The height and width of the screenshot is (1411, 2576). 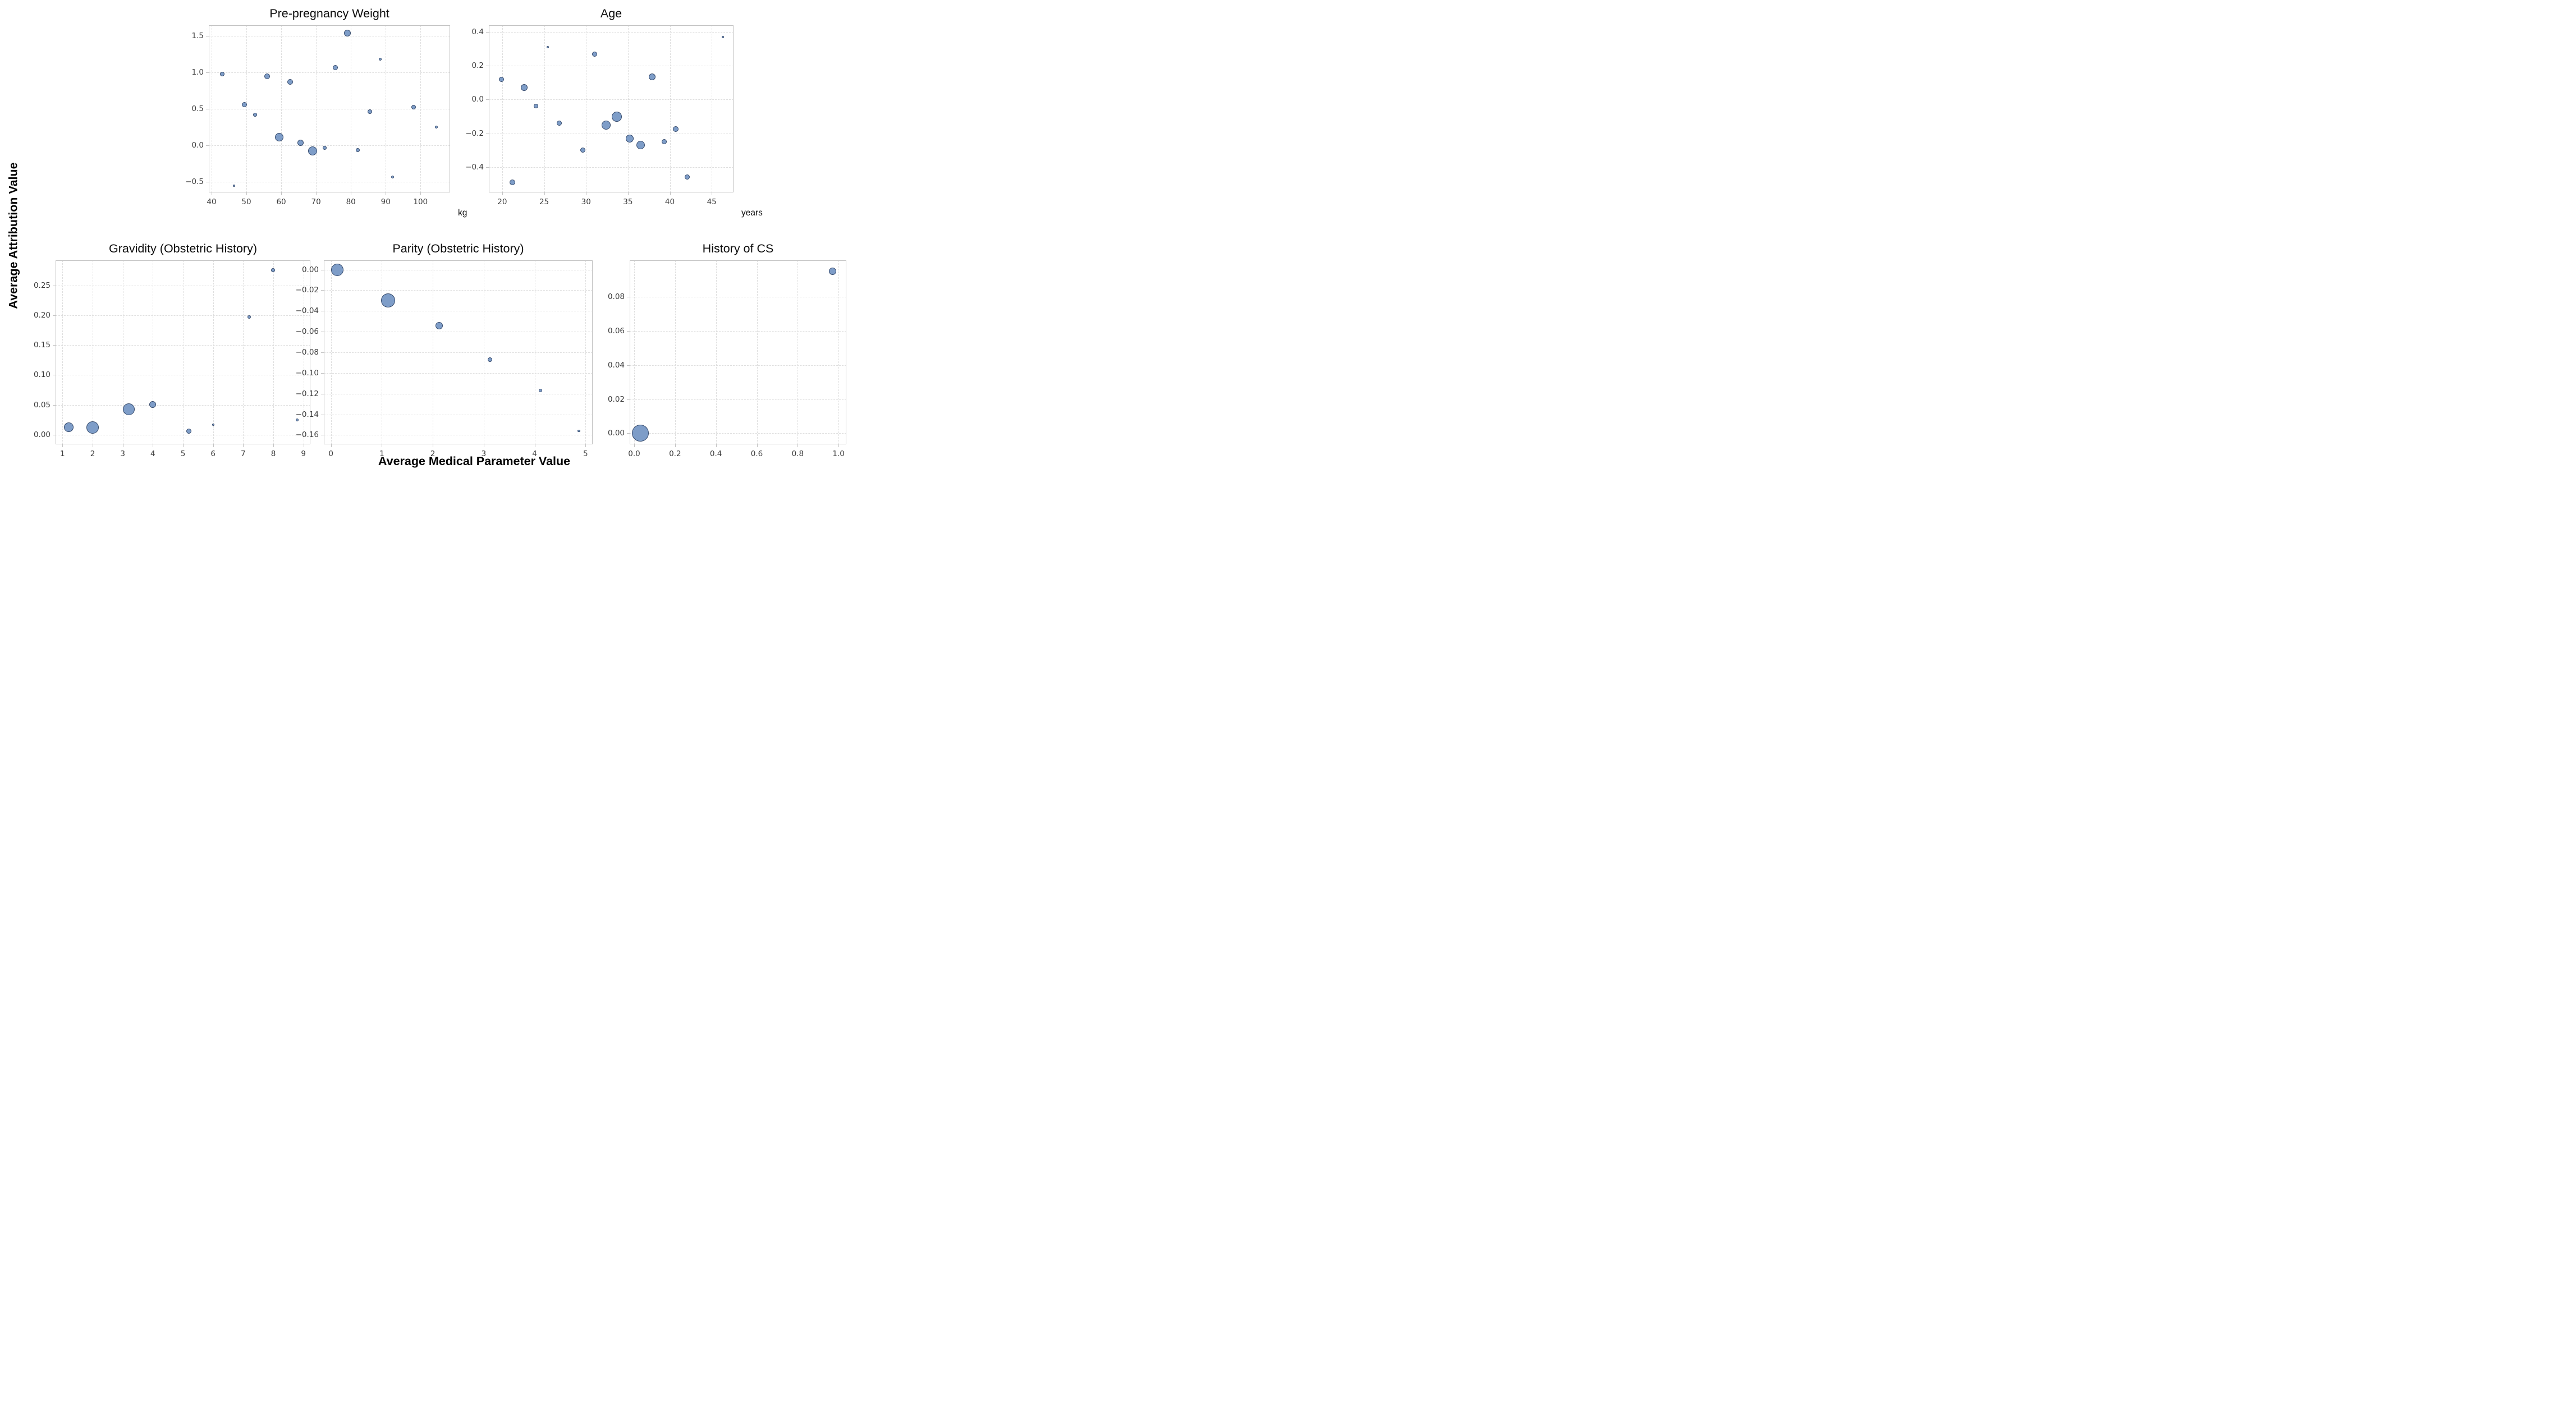 What do you see at coordinates (544, 201) in the screenshot?
I see `x-tick-label: 25` at bounding box center [544, 201].